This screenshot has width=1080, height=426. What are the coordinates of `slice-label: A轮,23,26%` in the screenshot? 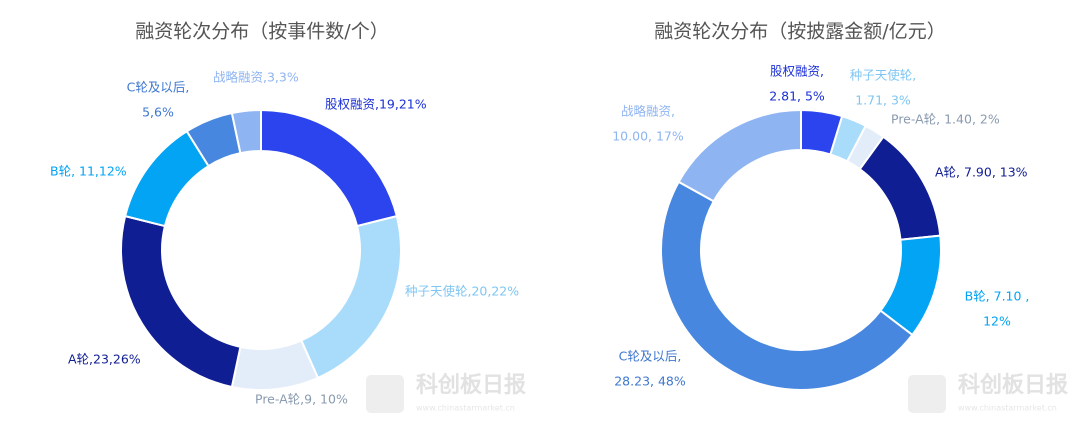 It's located at (104, 359).